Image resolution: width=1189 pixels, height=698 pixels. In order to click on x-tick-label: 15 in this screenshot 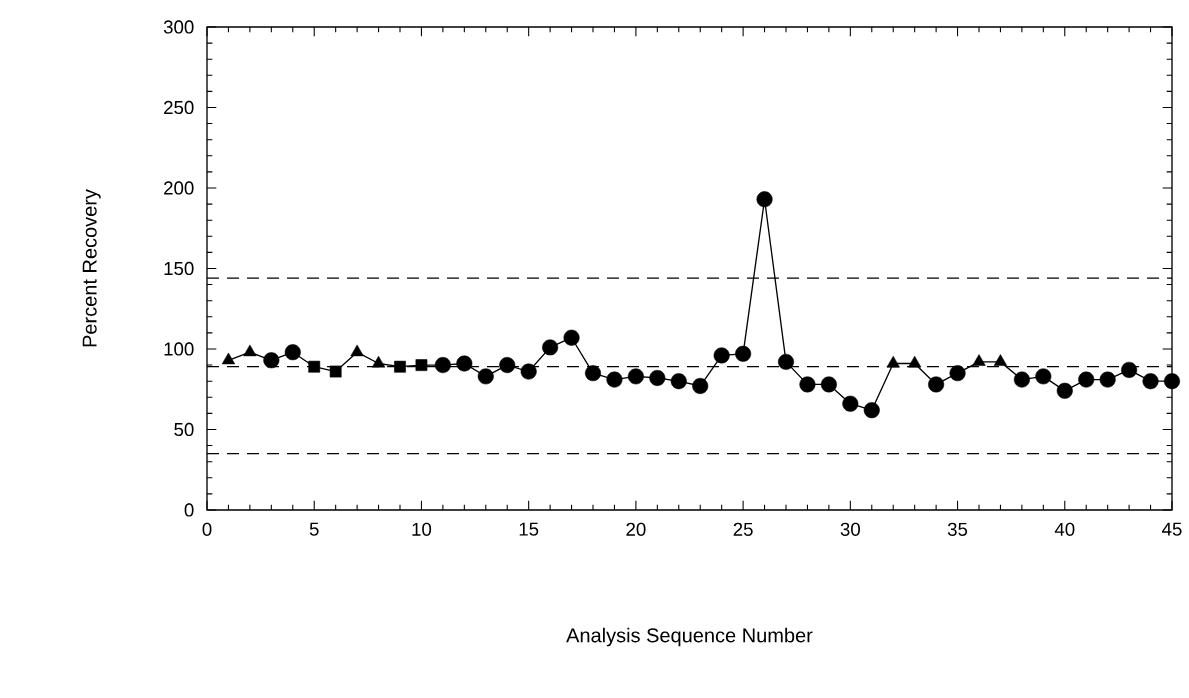, I will do `click(529, 529)`.